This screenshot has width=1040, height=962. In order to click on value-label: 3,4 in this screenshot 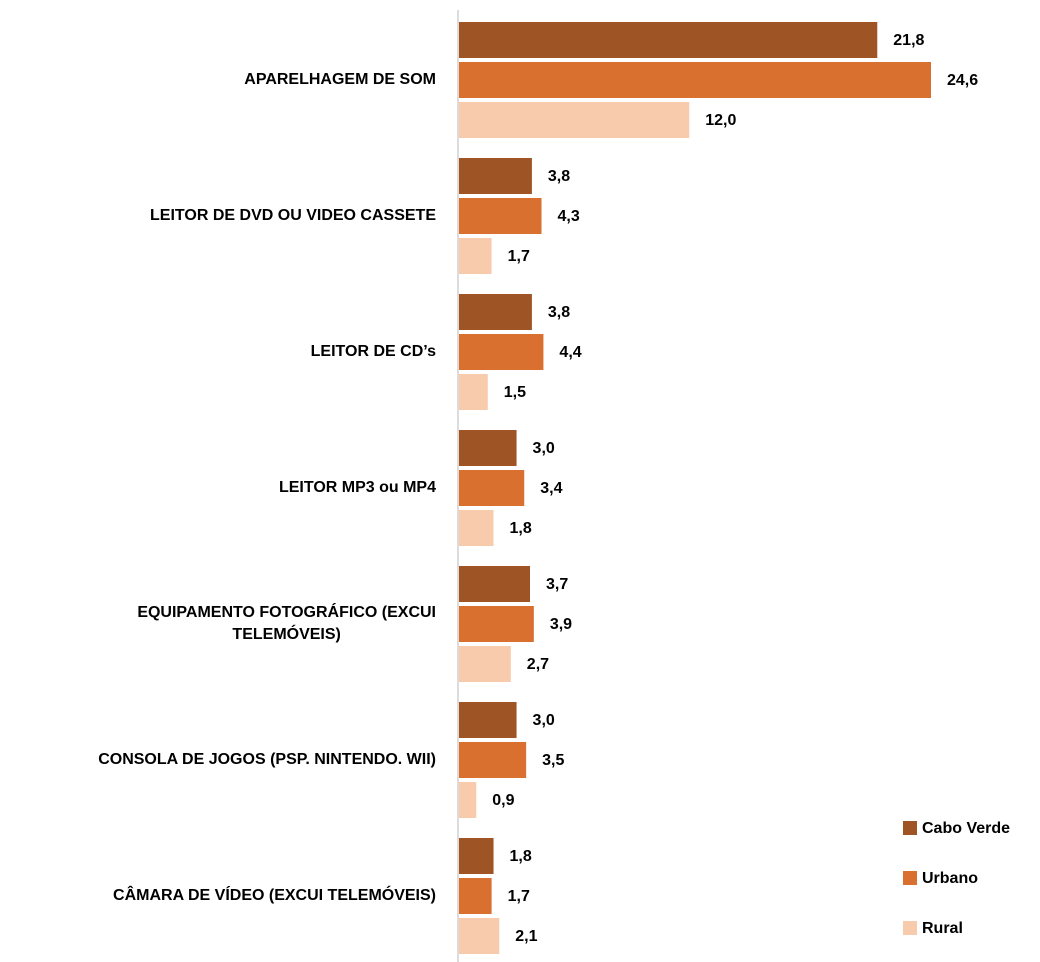, I will do `click(551, 488)`.